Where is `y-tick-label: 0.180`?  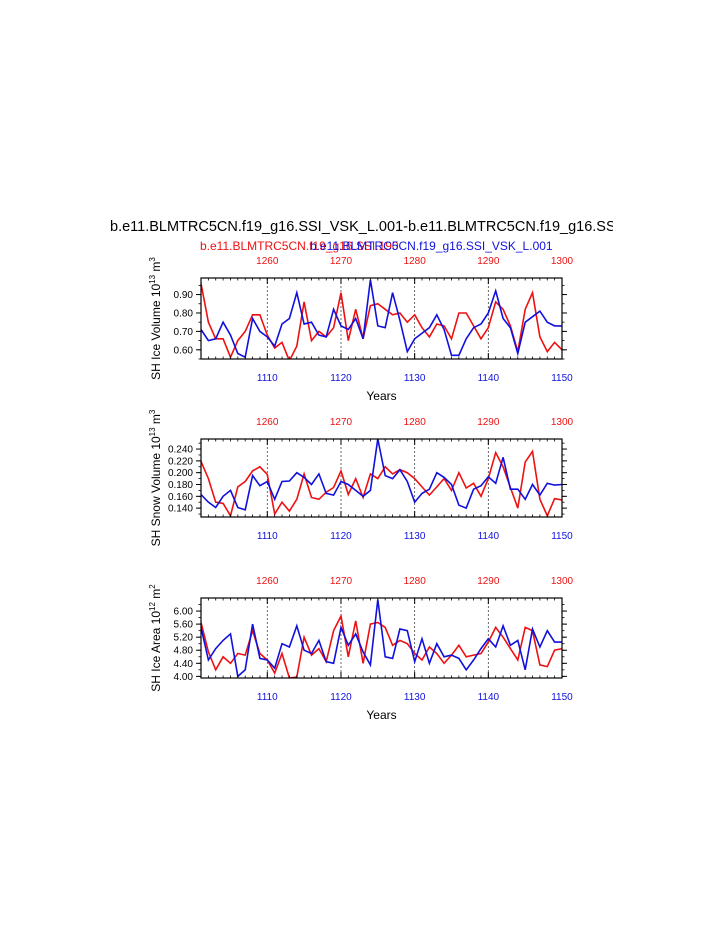
y-tick-label: 0.180 is located at coordinates (180, 485).